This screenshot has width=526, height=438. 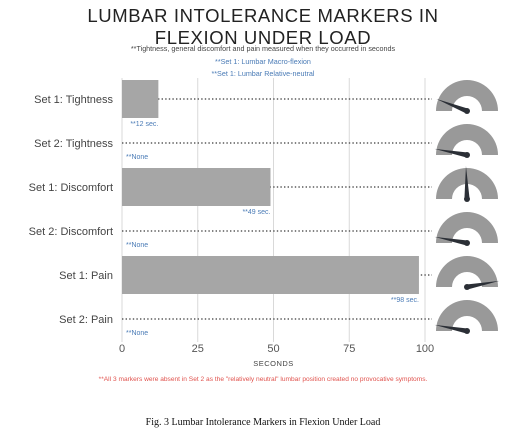 I want to click on category-label: Set 1: Discomfort, so click(x=71, y=188).